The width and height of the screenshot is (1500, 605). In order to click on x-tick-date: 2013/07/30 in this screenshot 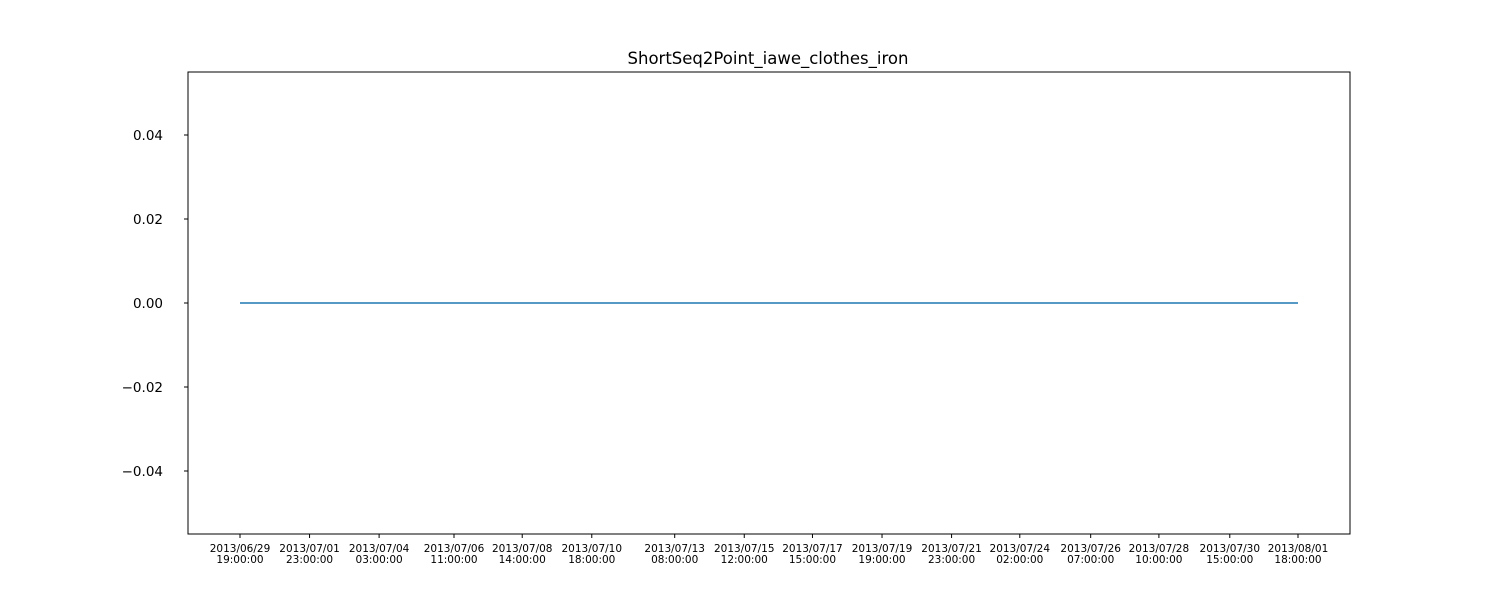, I will do `click(1230, 549)`.